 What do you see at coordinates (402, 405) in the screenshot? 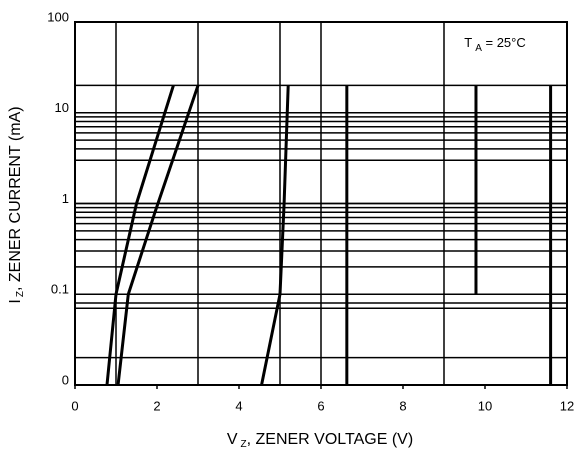
I see `x-tick-label: 8` at bounding box center [402, 405].